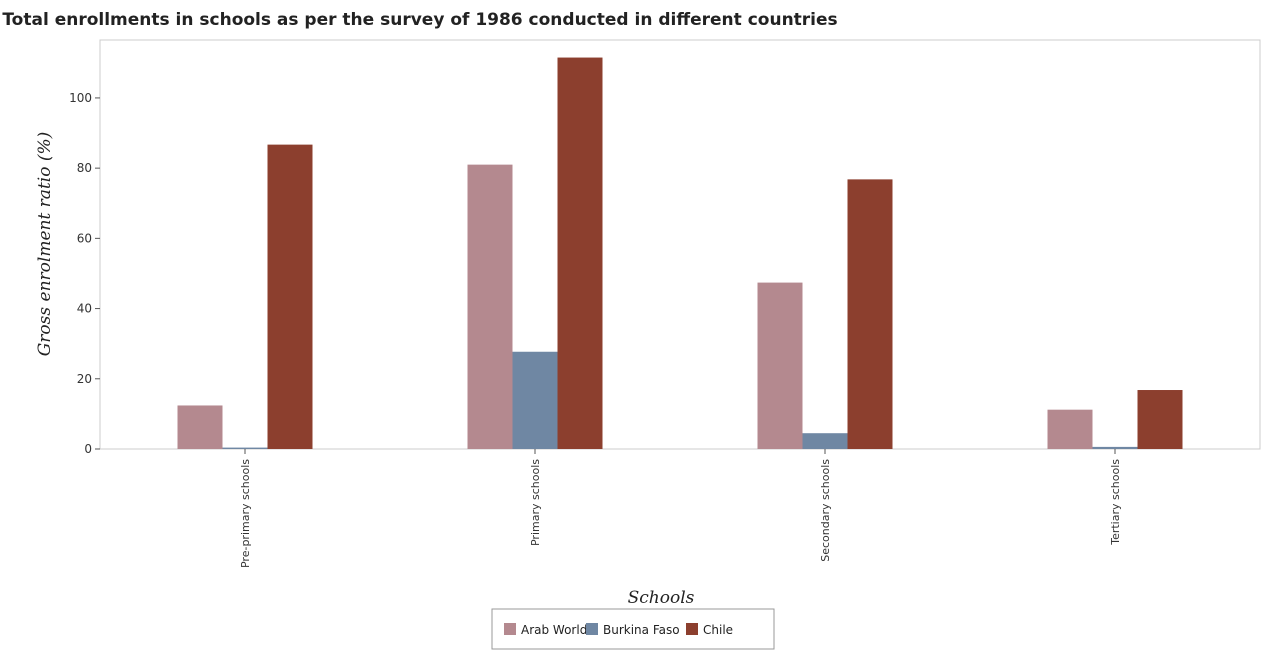  What do you see at coordinates (84, 168) in the screenshot?
I see `y-tick-label: 80` at bounding box center [84, 168].